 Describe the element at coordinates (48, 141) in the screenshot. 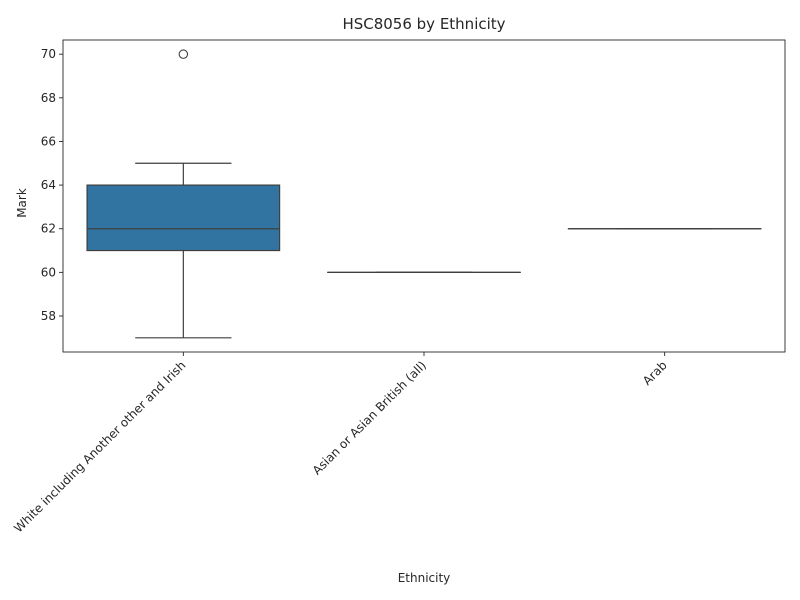

I see `y-tick-label: 66` at that location.